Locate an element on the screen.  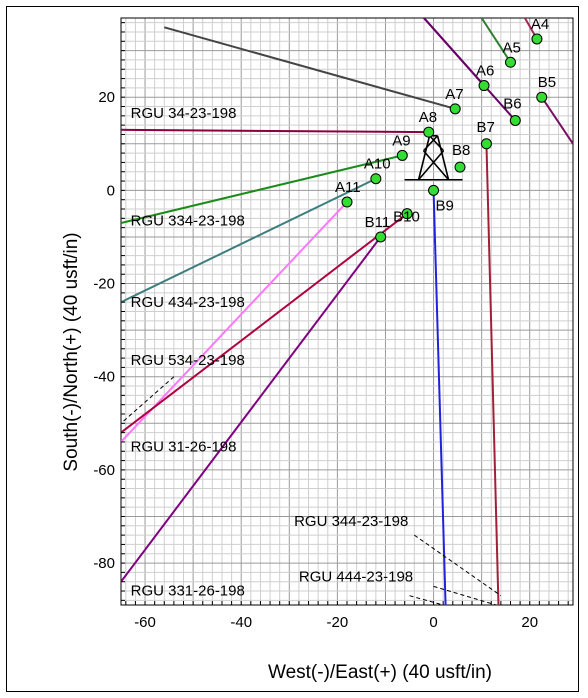
y-tick-label: -80 is located at coordinates (104, 563).